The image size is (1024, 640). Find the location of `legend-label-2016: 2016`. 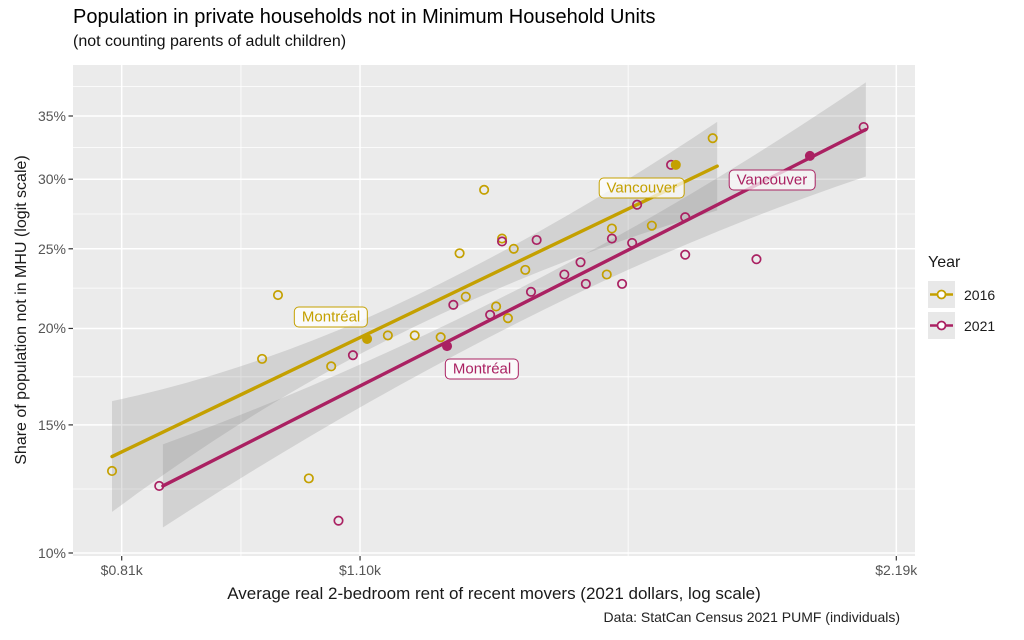

legend-label-2016: 2016 is located at coordinates (980, 294).